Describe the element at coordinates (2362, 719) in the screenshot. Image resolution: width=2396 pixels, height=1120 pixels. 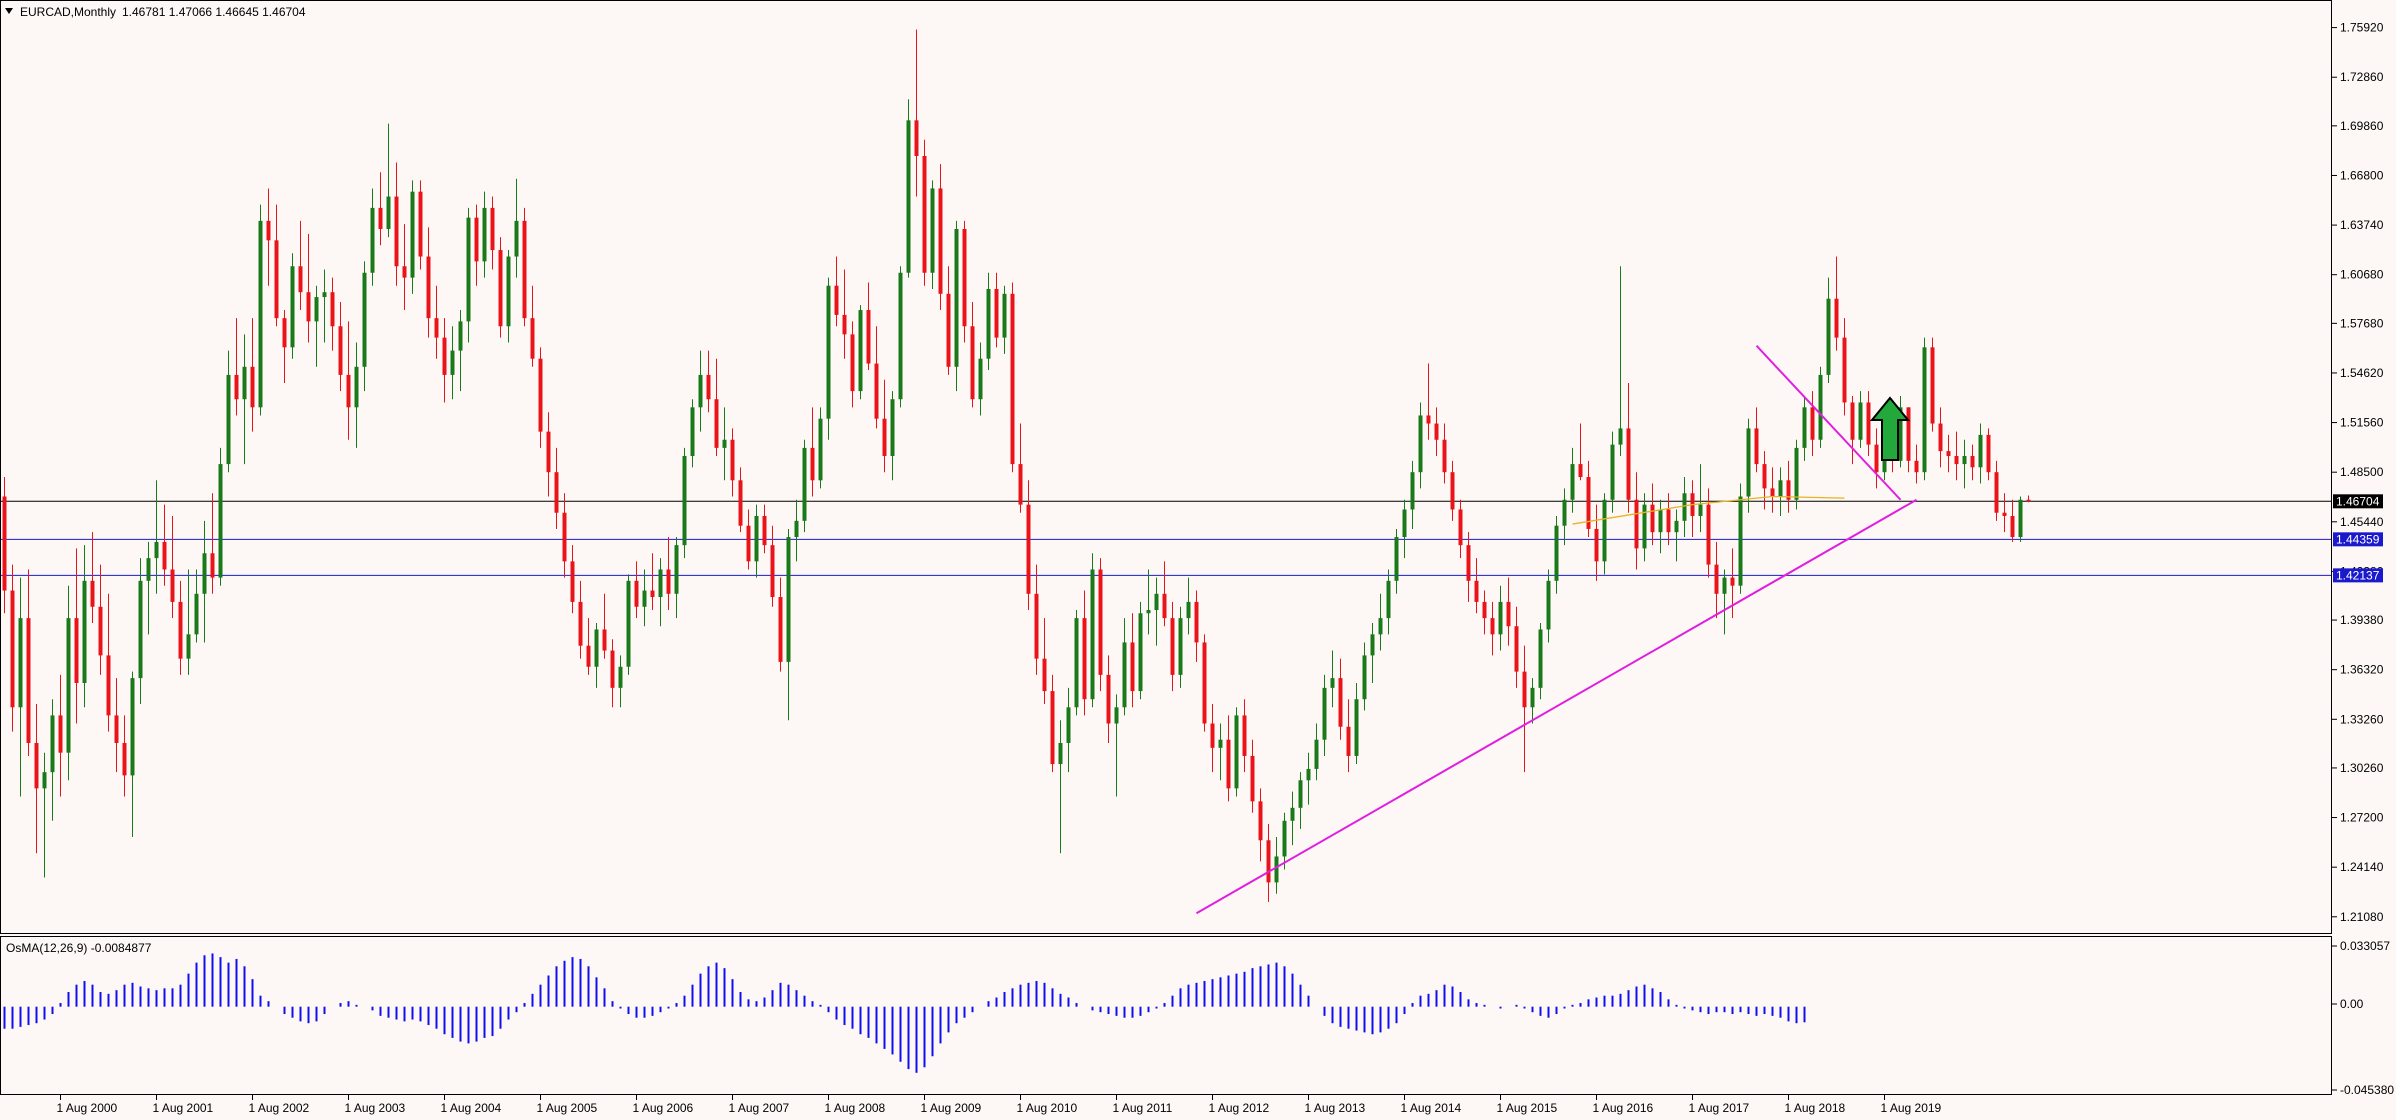
I see `price-tick-label: 1.33260` at that location.